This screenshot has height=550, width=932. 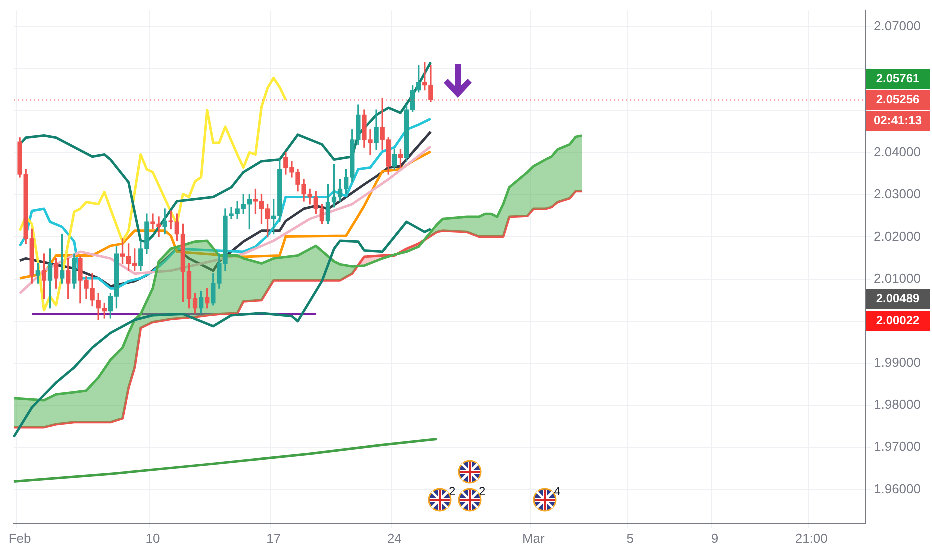 What do you see at coordinates (898, 299) in the screenshot?
I see `text: 2.00489` at bounding box center [898, 299].